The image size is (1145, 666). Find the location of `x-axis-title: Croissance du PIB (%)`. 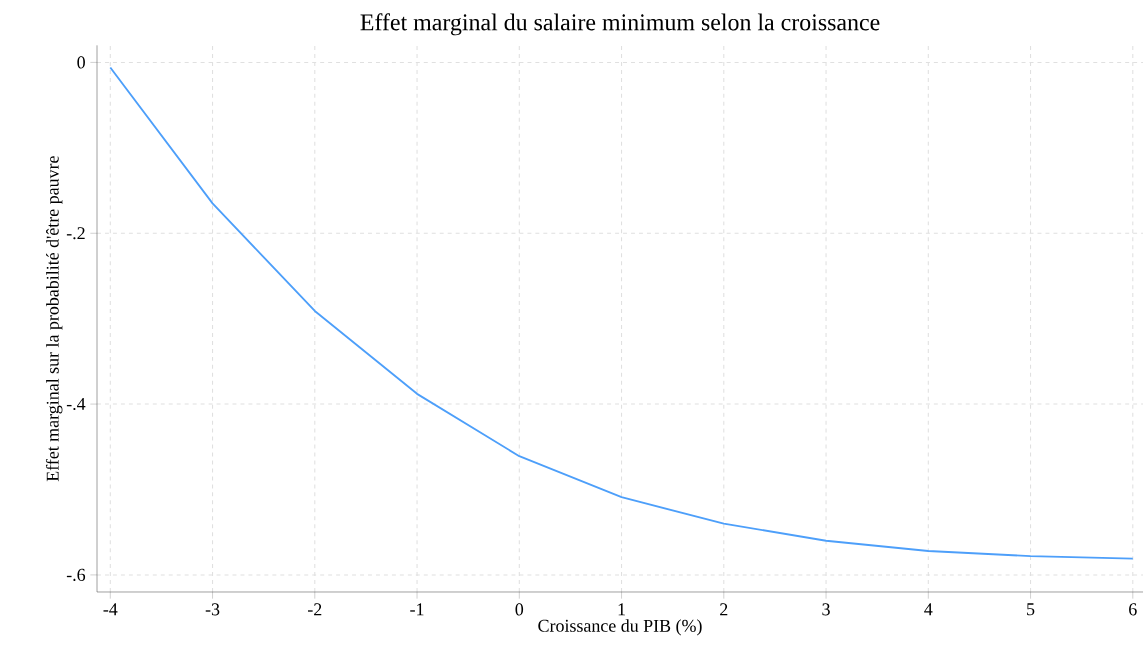

x-axis-title: Croissance du PIB (%) is located at coordinates (620, 627).